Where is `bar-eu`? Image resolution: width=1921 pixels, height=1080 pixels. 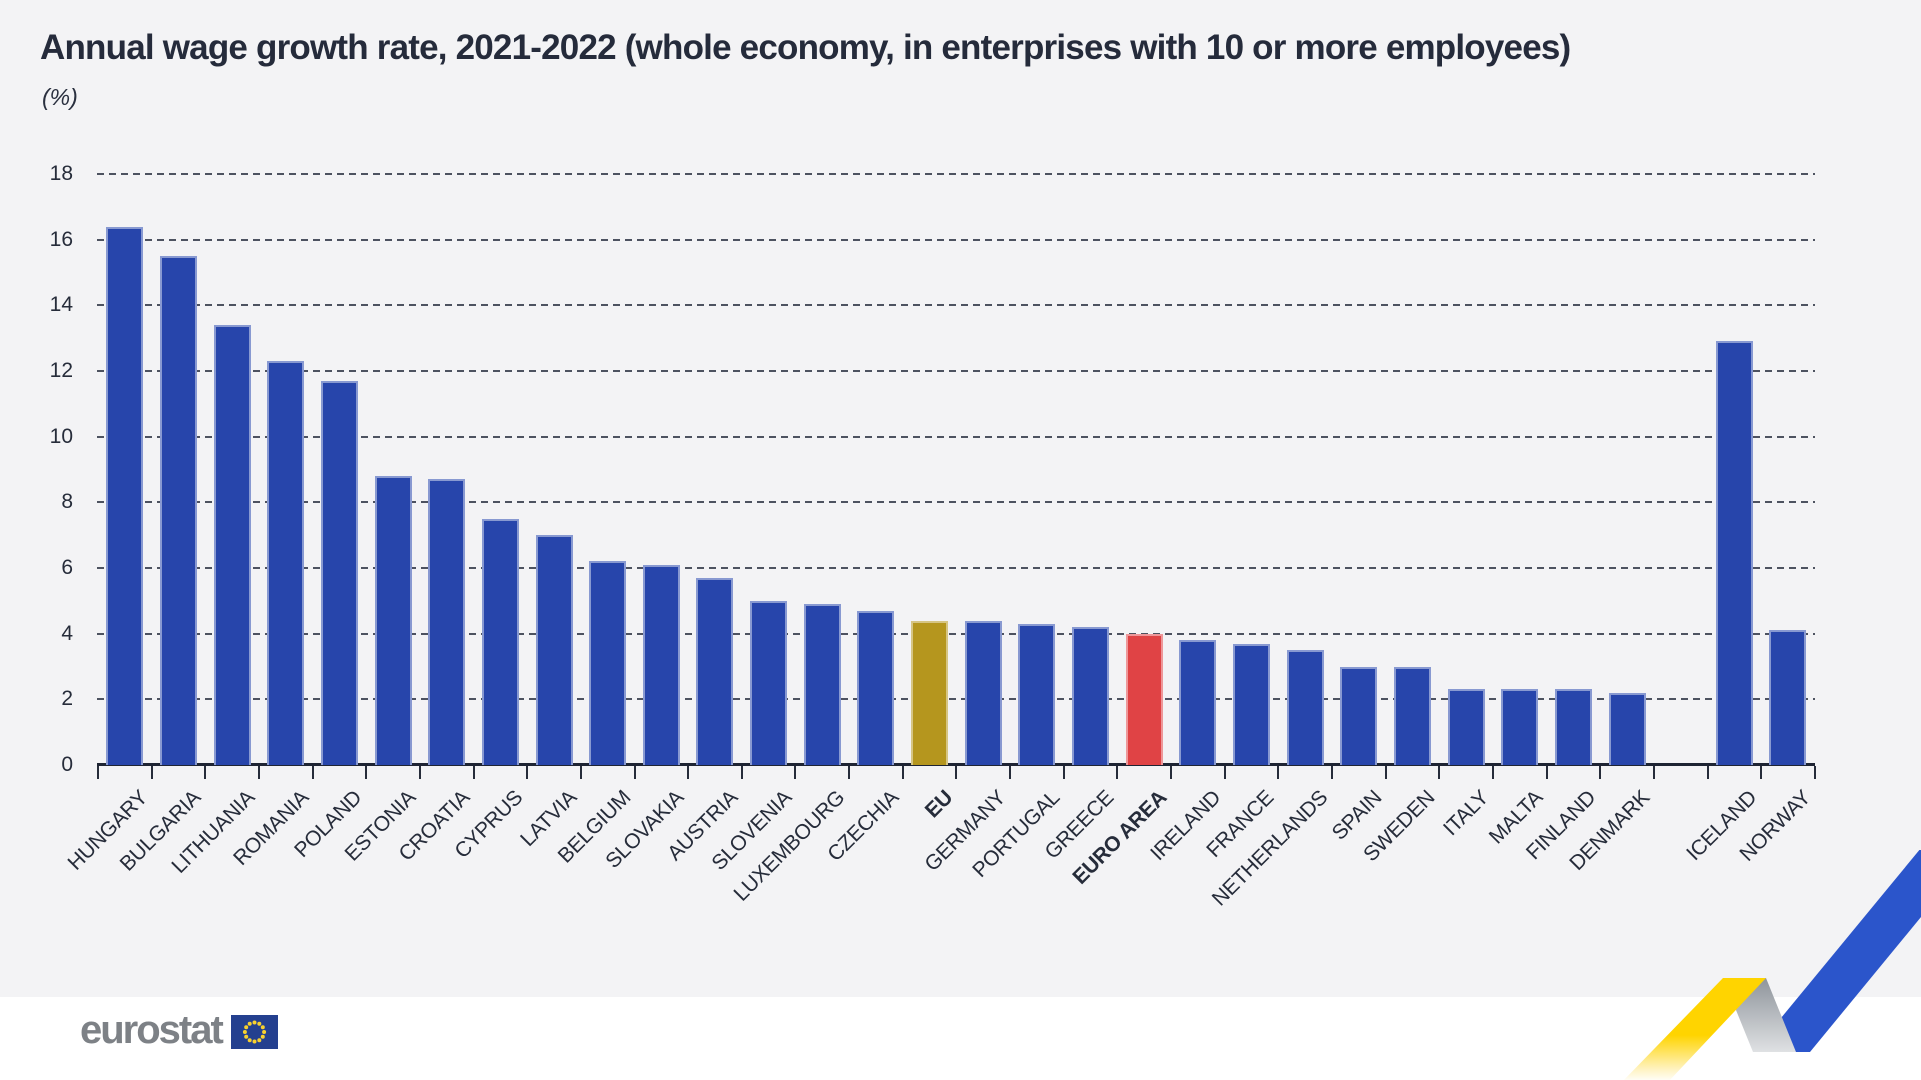 bar-eu is located at coordinates (930, 692).